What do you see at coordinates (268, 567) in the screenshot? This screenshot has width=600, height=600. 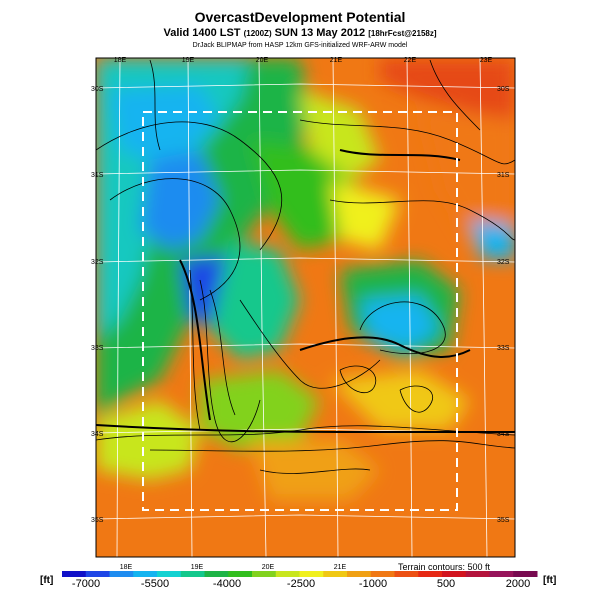 I see `bottom-lon-label: 20E` at bounding box center [268, 567].